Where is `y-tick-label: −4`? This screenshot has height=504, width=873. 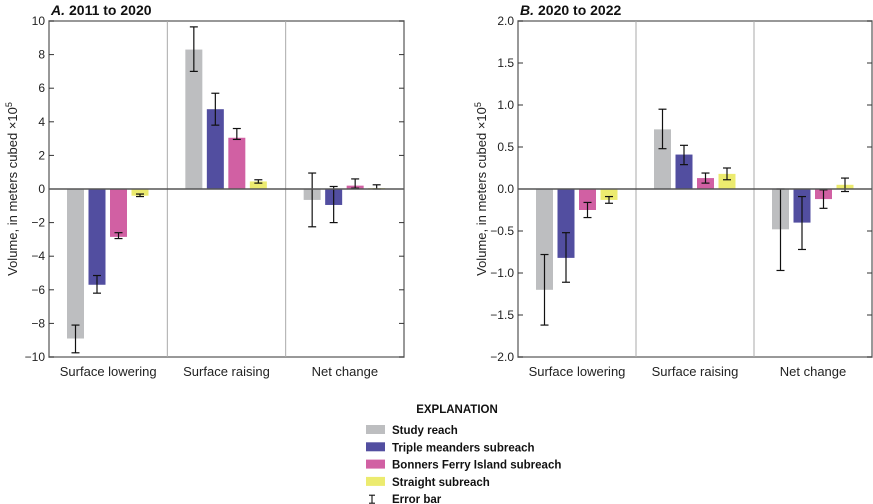
y-tick-label: −4 is located at coordinates (38, 256).